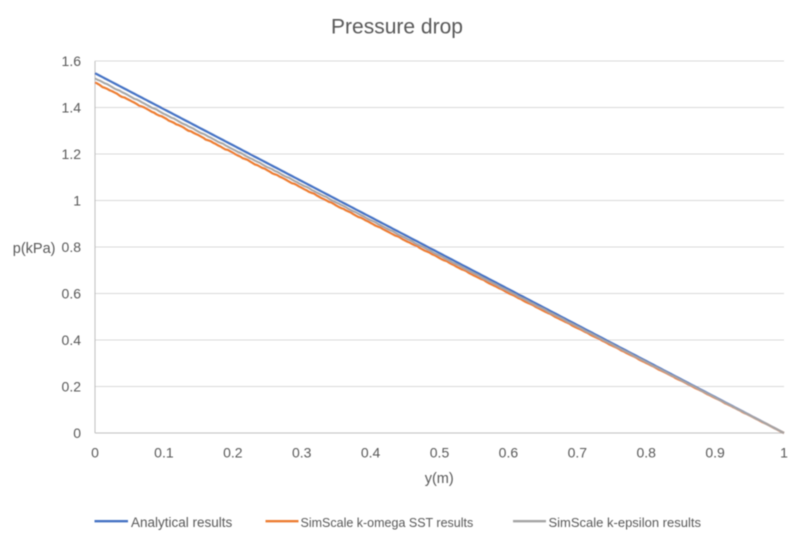  I want to click on svg-text: 0.9, so click(715, 452).